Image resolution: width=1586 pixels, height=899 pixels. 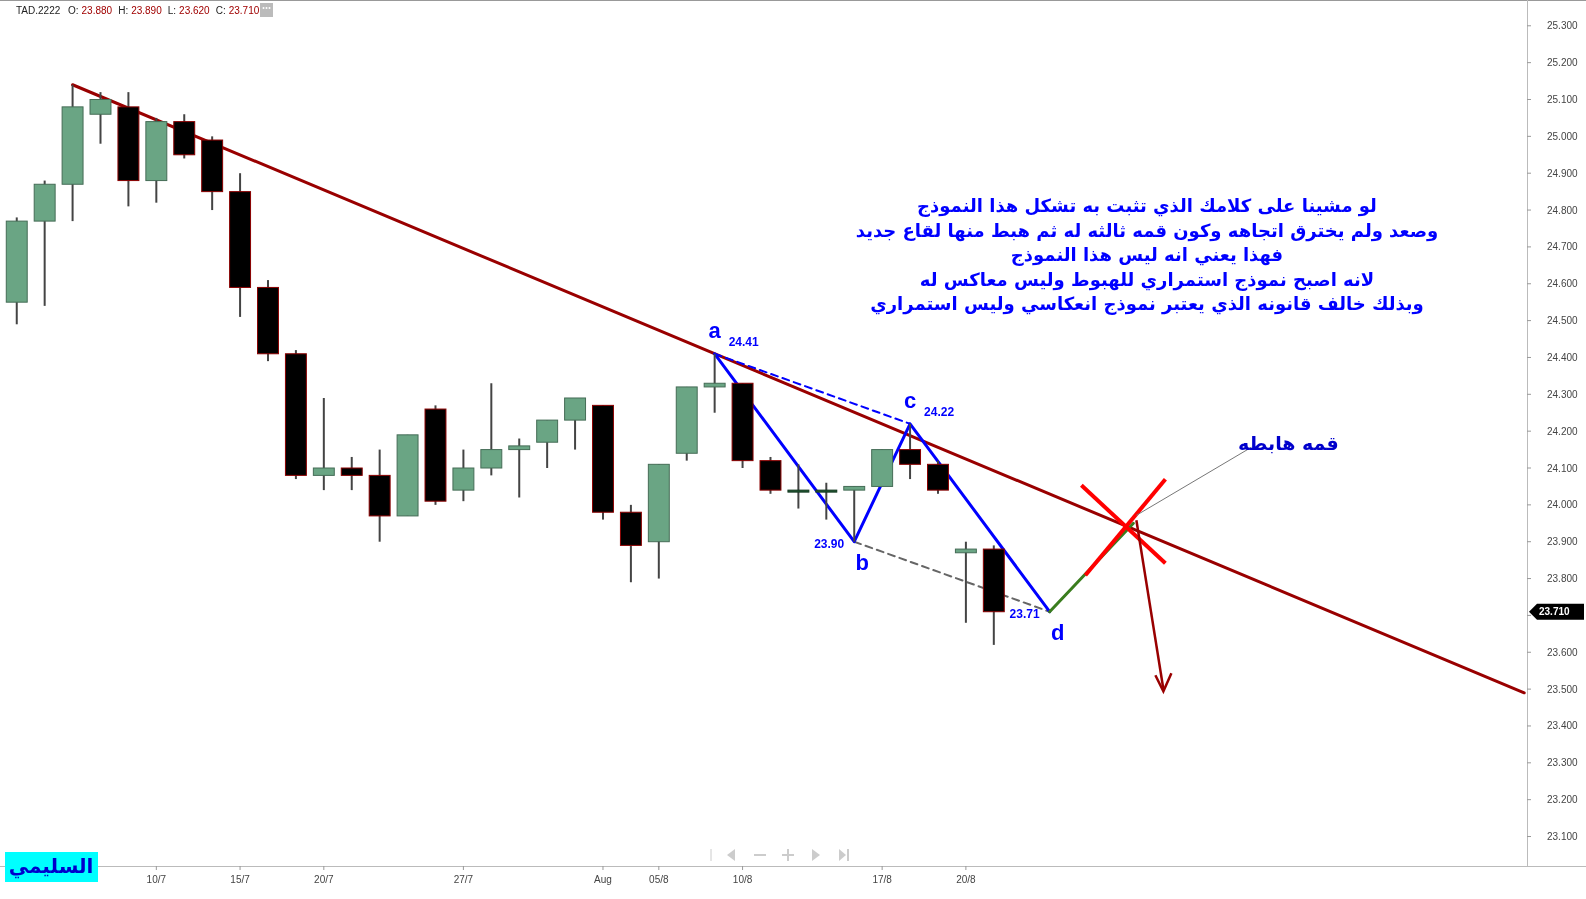 I want to click on x-tick-label: 15/7, so click(x=240, y=879).